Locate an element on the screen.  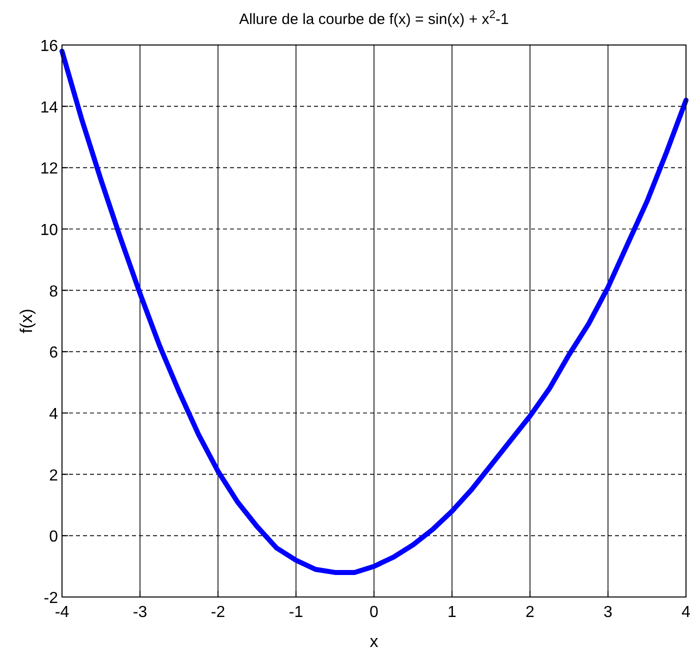
x-tick-label: 3 is located at coordinates (608, 612).